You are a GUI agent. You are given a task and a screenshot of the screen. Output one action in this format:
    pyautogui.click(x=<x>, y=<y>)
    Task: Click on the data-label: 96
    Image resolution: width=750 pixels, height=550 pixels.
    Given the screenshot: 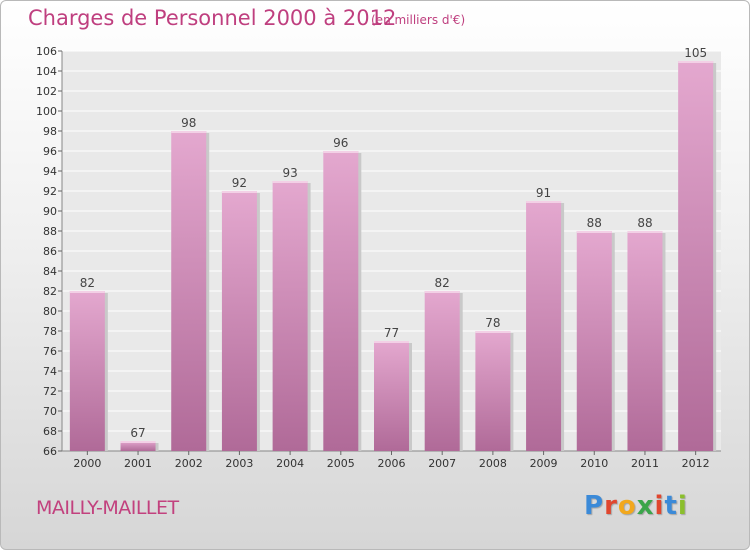 What is the action you would take?
    pyautogui.click(x=340, y=143)
    